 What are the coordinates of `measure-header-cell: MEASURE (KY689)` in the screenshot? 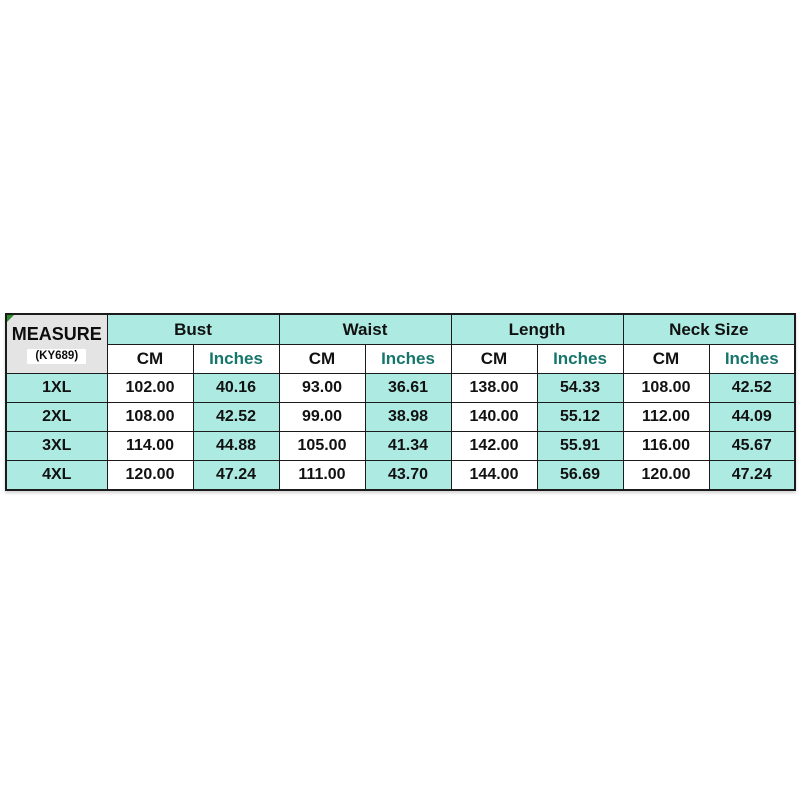 It's located at (56, 343).